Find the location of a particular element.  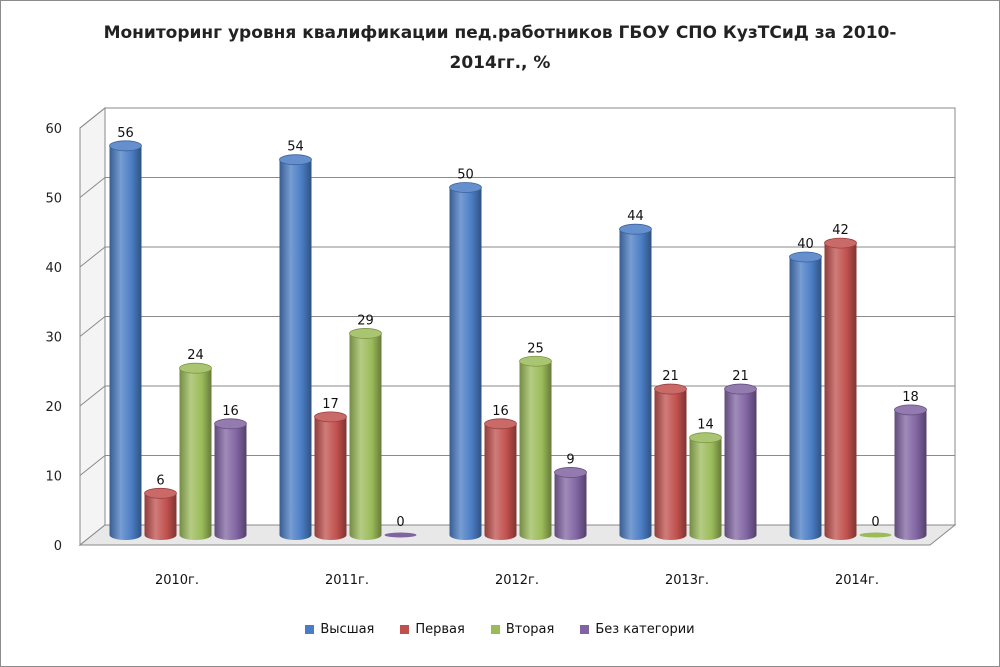

bar-3-0: 44 is located at coordinates (635, 374).